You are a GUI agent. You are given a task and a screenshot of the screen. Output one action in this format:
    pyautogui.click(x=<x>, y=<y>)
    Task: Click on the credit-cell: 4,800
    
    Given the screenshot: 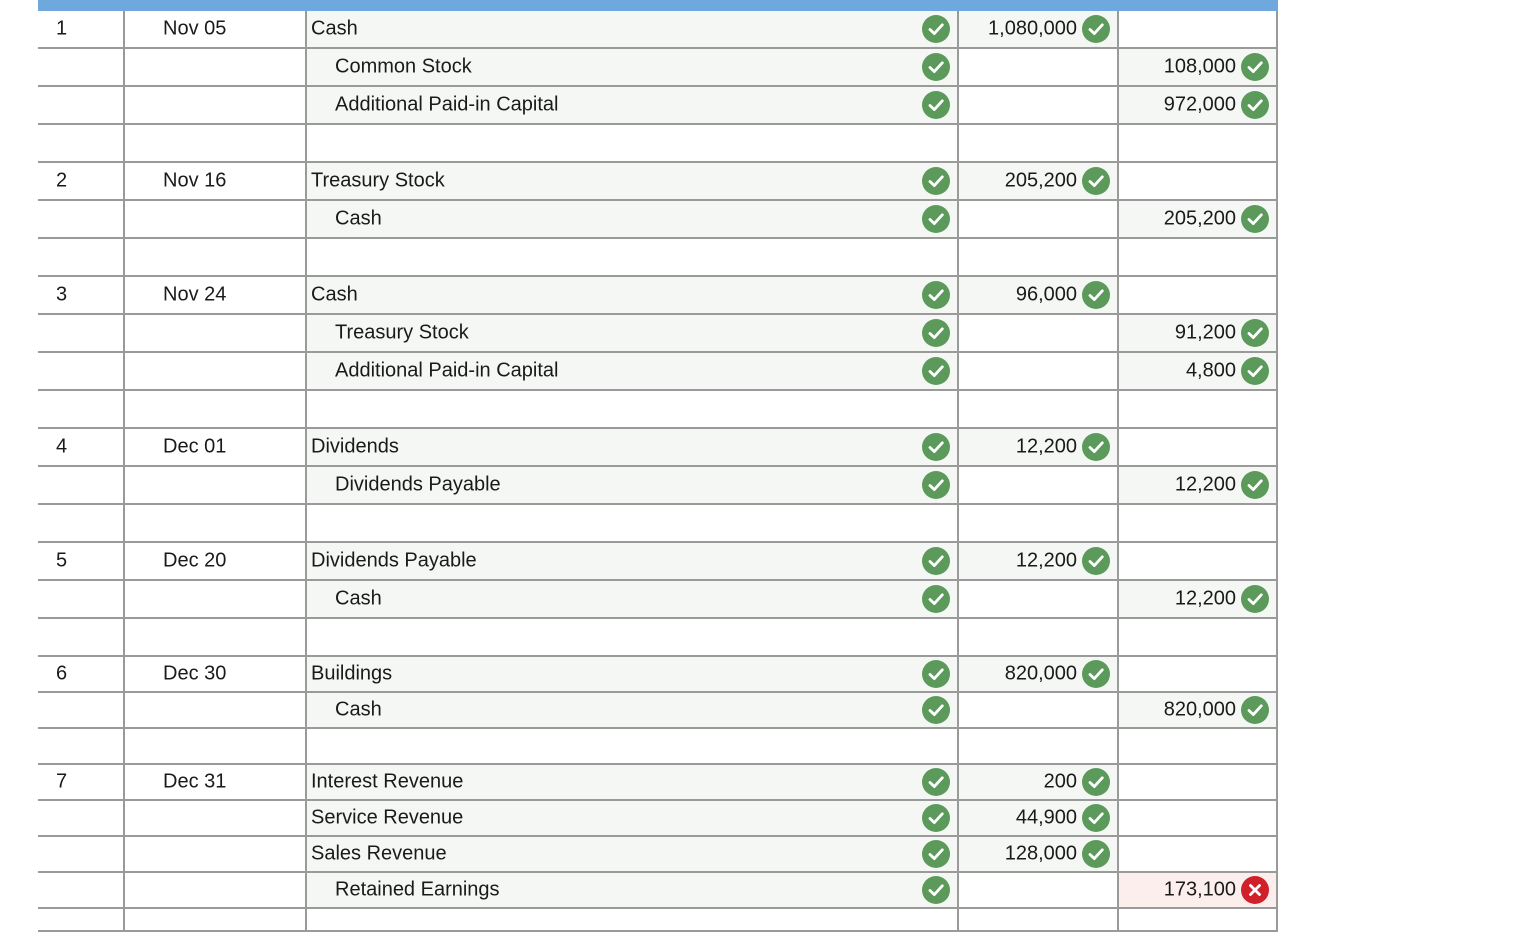 What is the action you would take?
    pyautogui.click(x=1197, y=371)
    